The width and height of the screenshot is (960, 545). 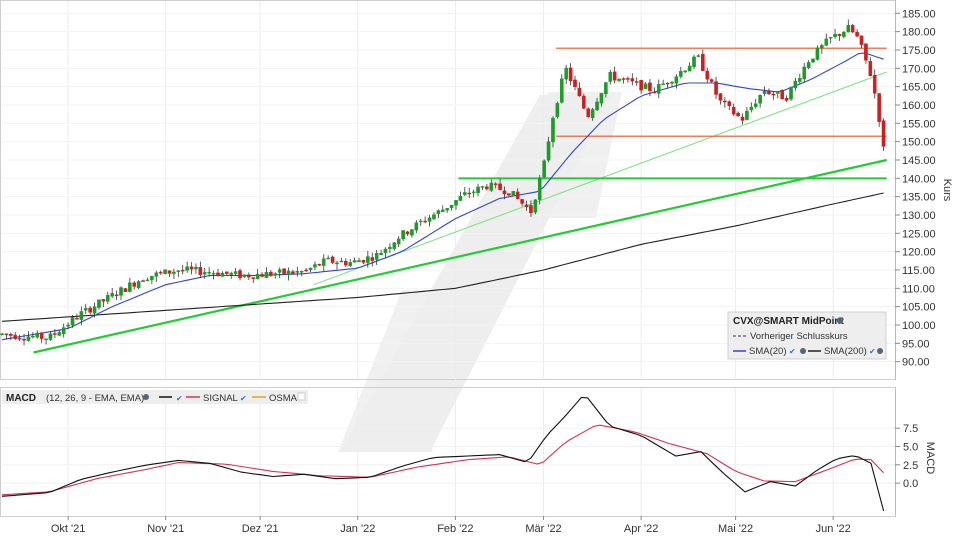 What do you see at coordinates (803, 351) in the screenshot?
I see `legend-sma20-settings-icon` at bounding box center [803, 351].